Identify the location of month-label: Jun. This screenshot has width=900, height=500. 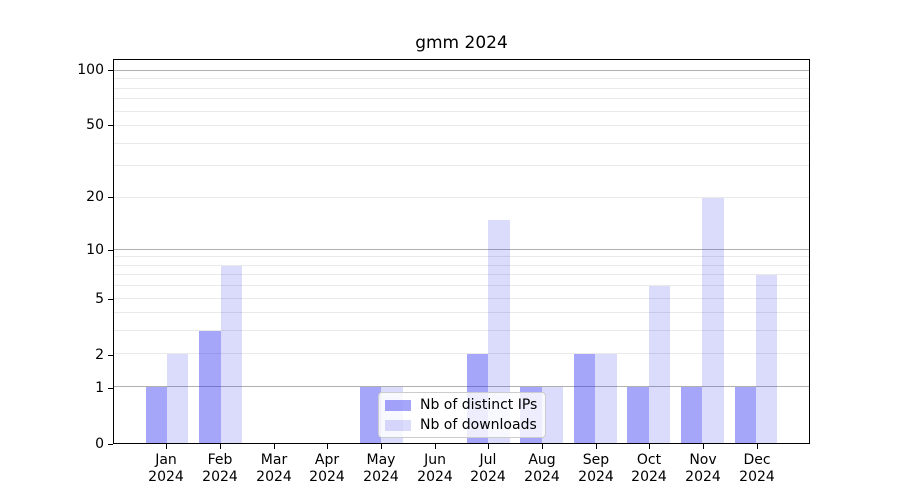
(435, 460).